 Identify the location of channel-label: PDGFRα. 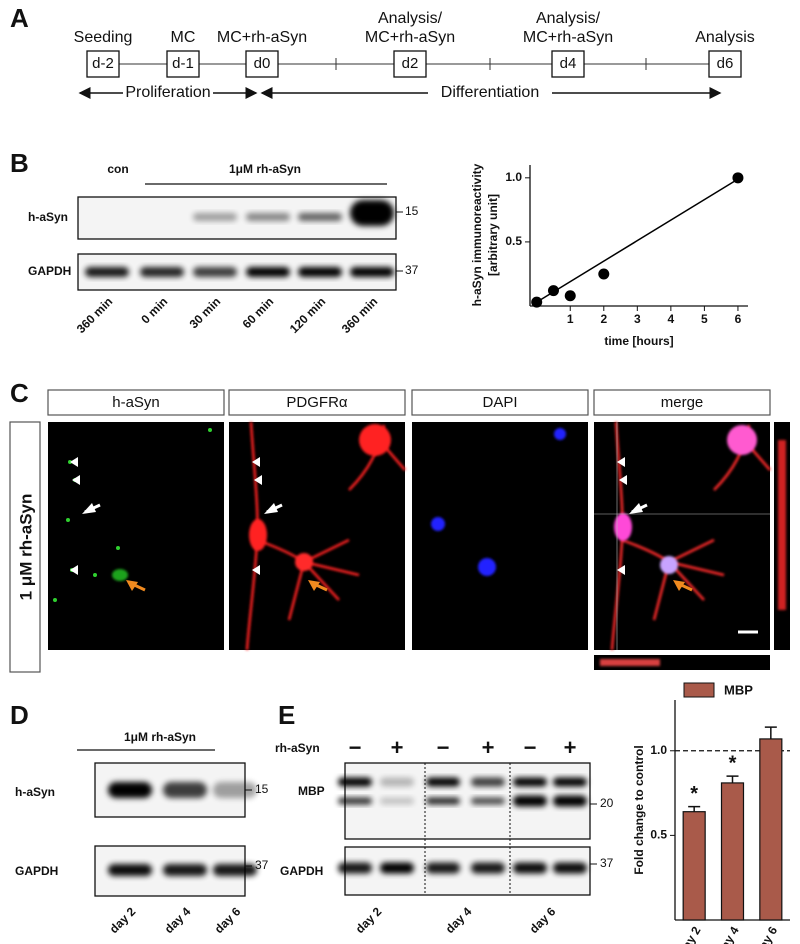
(317, 402).